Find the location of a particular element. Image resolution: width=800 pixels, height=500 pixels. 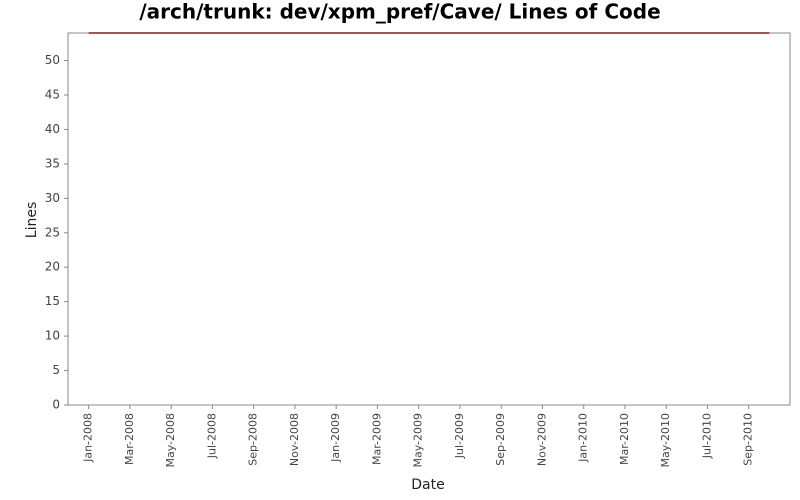

x-tick-label: Nov-2008 is located at coordinates (294, 439).